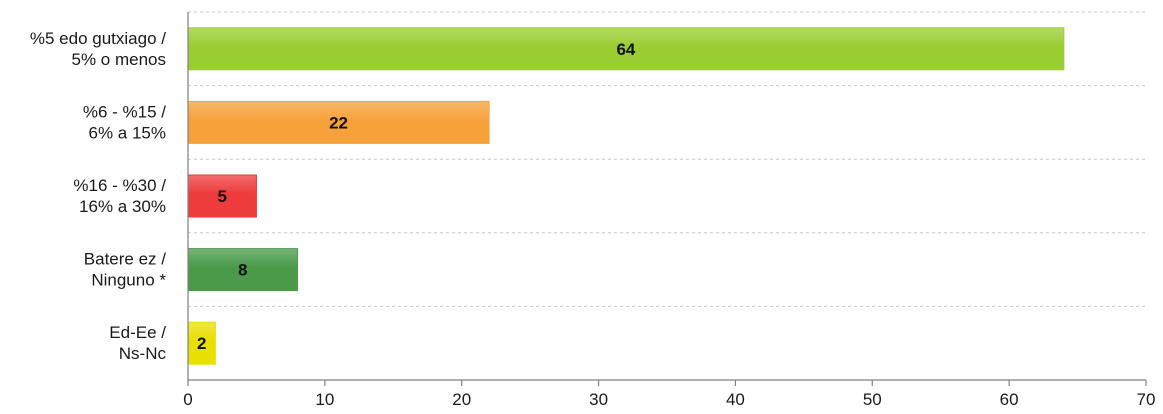 Image resolution: width=1163 pixels, height=414 pixels. I want to click on x-tick-label: 30, so click(598, 399).